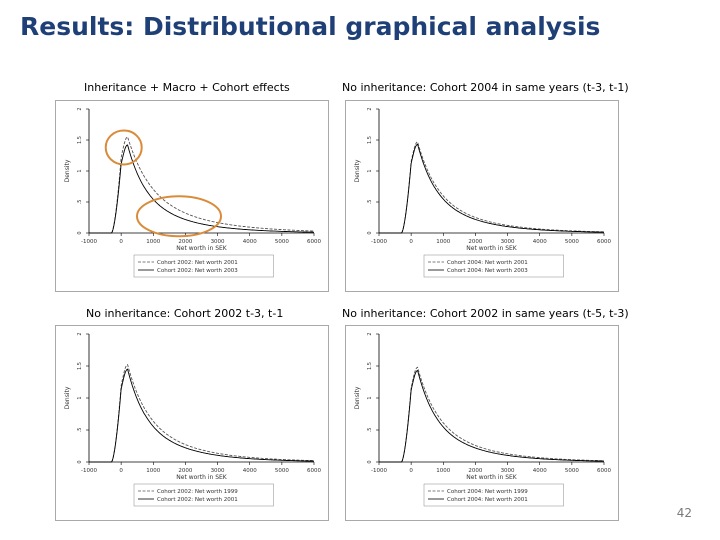  Describe the element at coordinates (187, 87) in the screenshot. I see `chart-caption: Inheritance + Macro + Cohort effects` at that location.